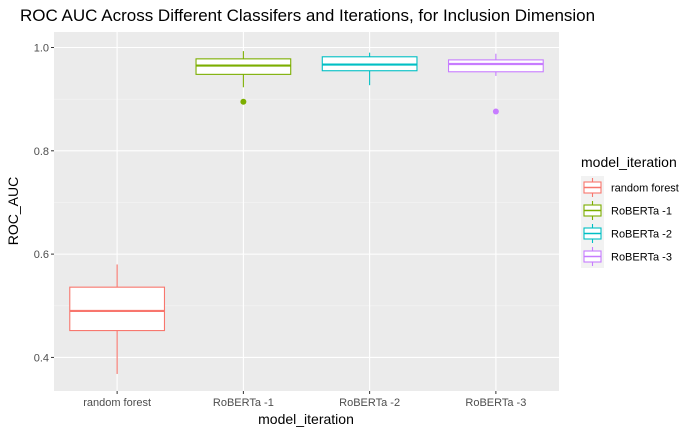  I want to click on legend-item: RoBERTa -2, so click(626, 233).